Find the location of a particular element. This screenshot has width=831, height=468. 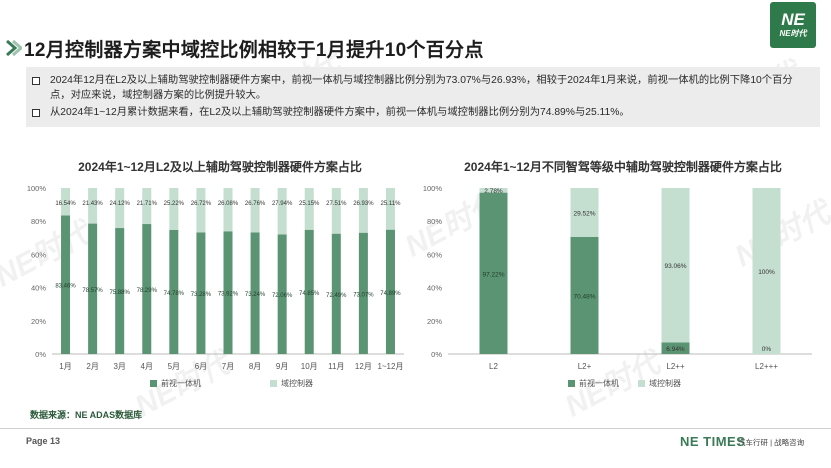

data-label: 75.88% is located at coordinates (120, 293).